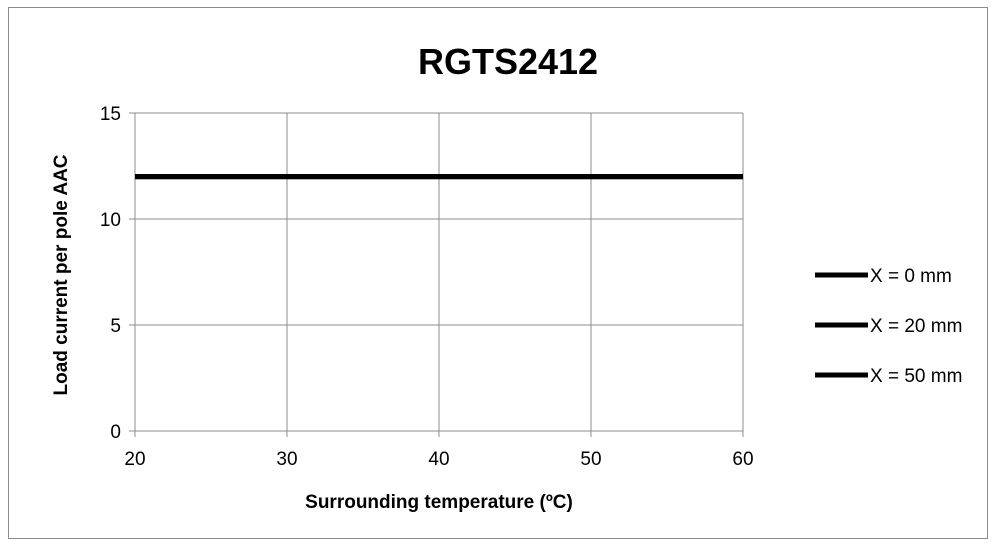 This screenshot has width=995, height=546. Describe the element at coordinates (439, 502) in the screenshot. I see `x-axis-title: Surrounding temperature (ºC)` at that location.